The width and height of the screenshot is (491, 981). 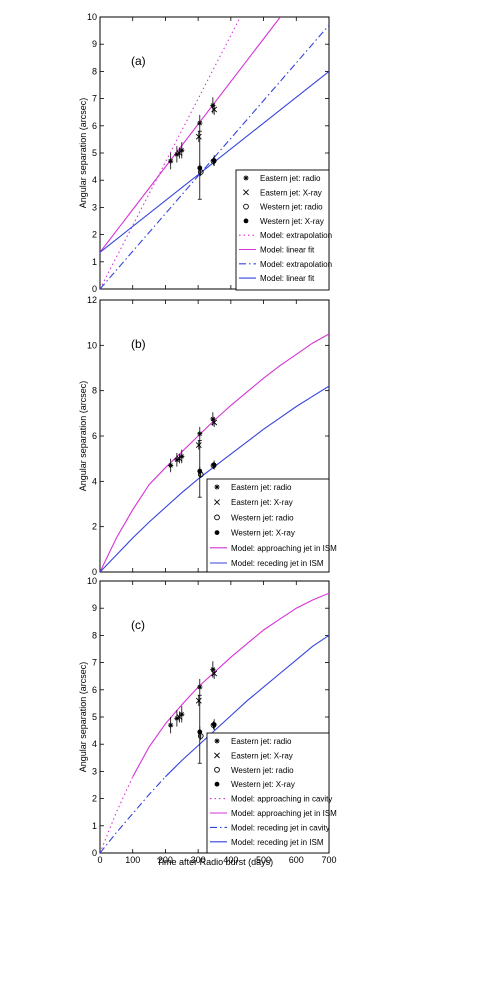 What do you see at coordinates (296, 860) in the screenshot?
I see `x-tick-label: 600` at bounding box center [296, 860].